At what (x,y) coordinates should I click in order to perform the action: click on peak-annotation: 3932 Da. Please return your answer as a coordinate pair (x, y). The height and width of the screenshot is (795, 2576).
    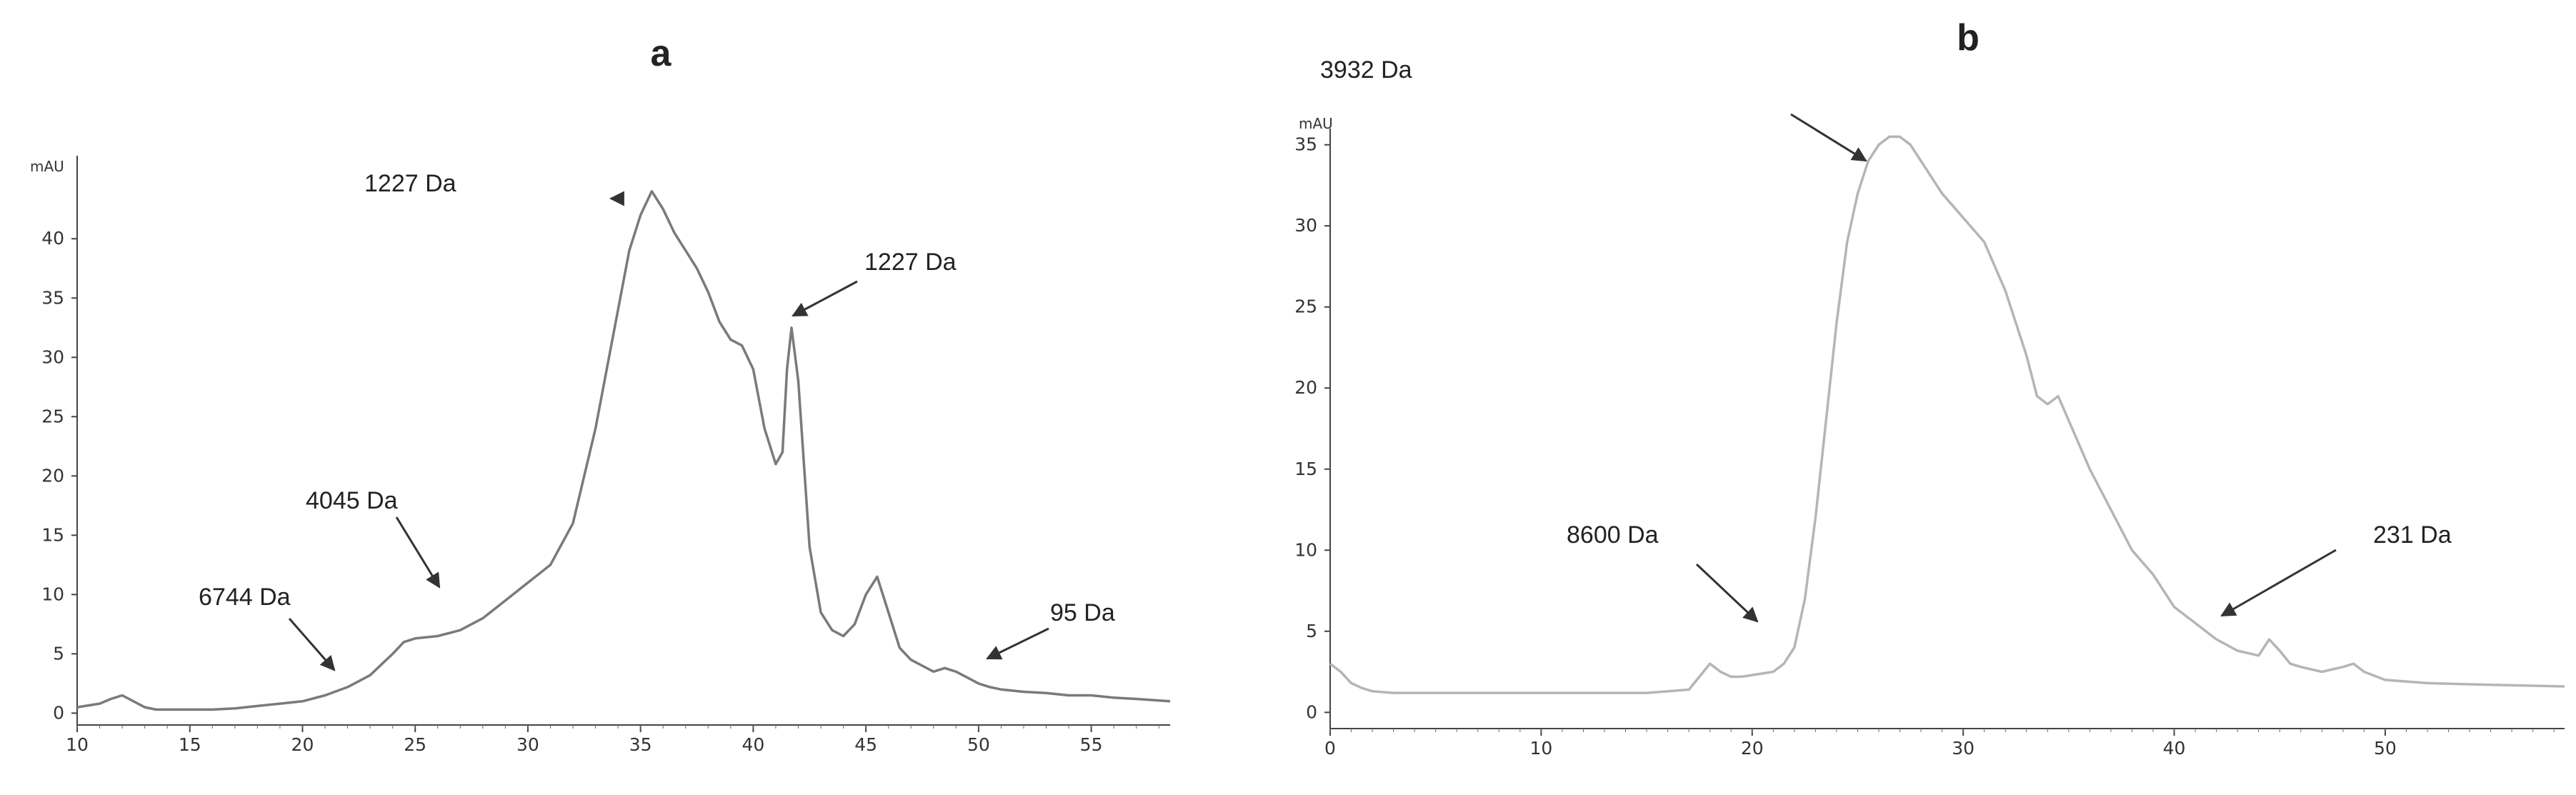
    Looking at the image, I should click on (1366, 70).